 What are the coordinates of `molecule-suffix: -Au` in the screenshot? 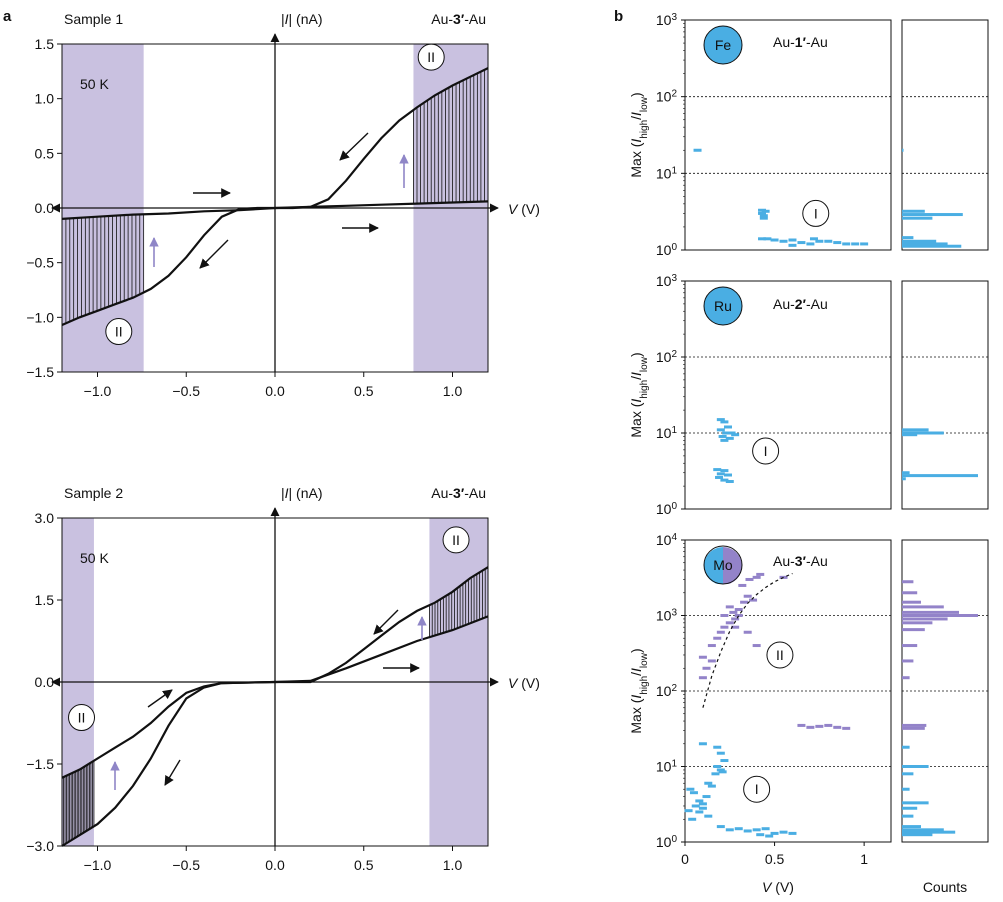 It's located at (817, 304).